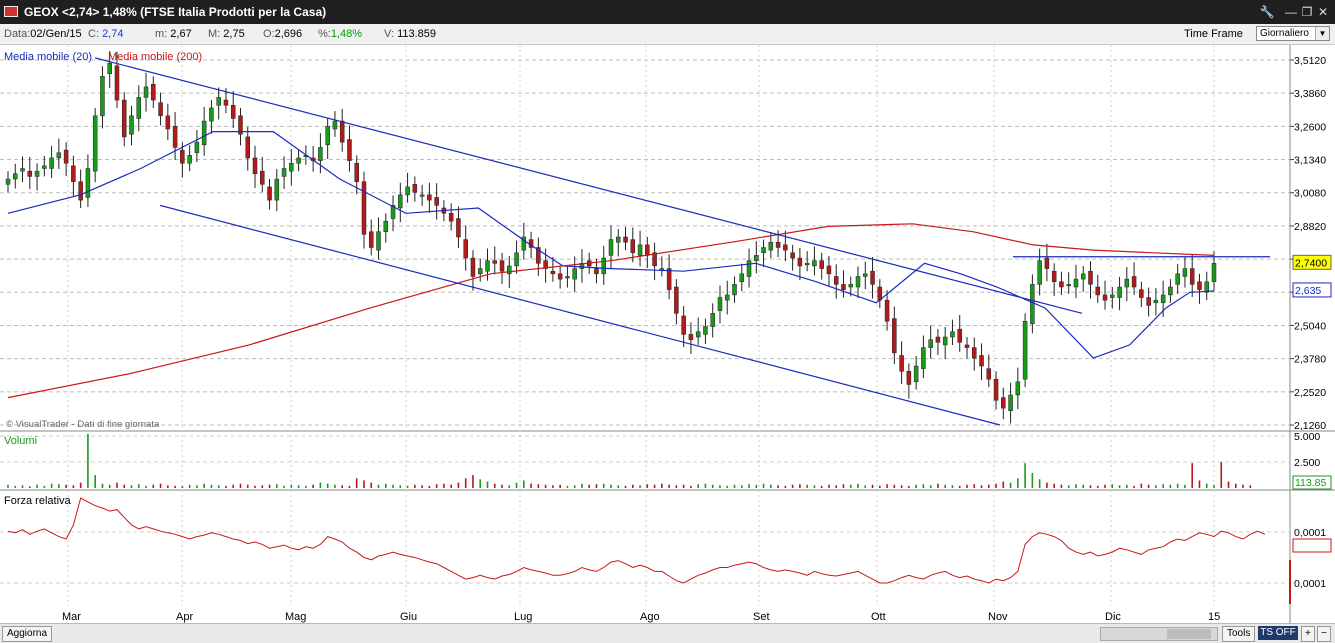 The width and height of the screenshot is (1335, 643). Describe the element at coordinates (1324, 634) in the screenshot. I see `minus-icon: −` at that location.